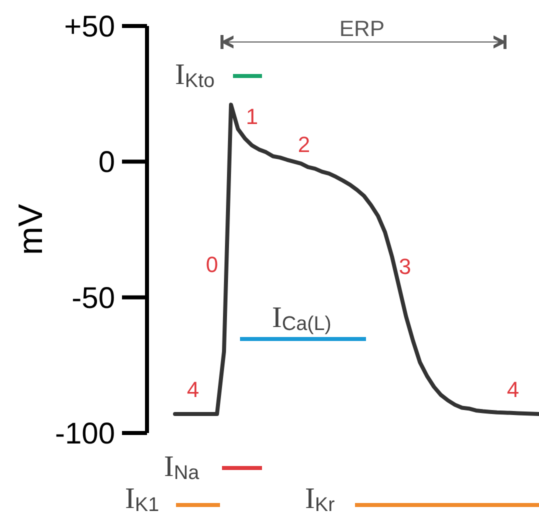  I want to click on annotation: 3, so click(405, 266).